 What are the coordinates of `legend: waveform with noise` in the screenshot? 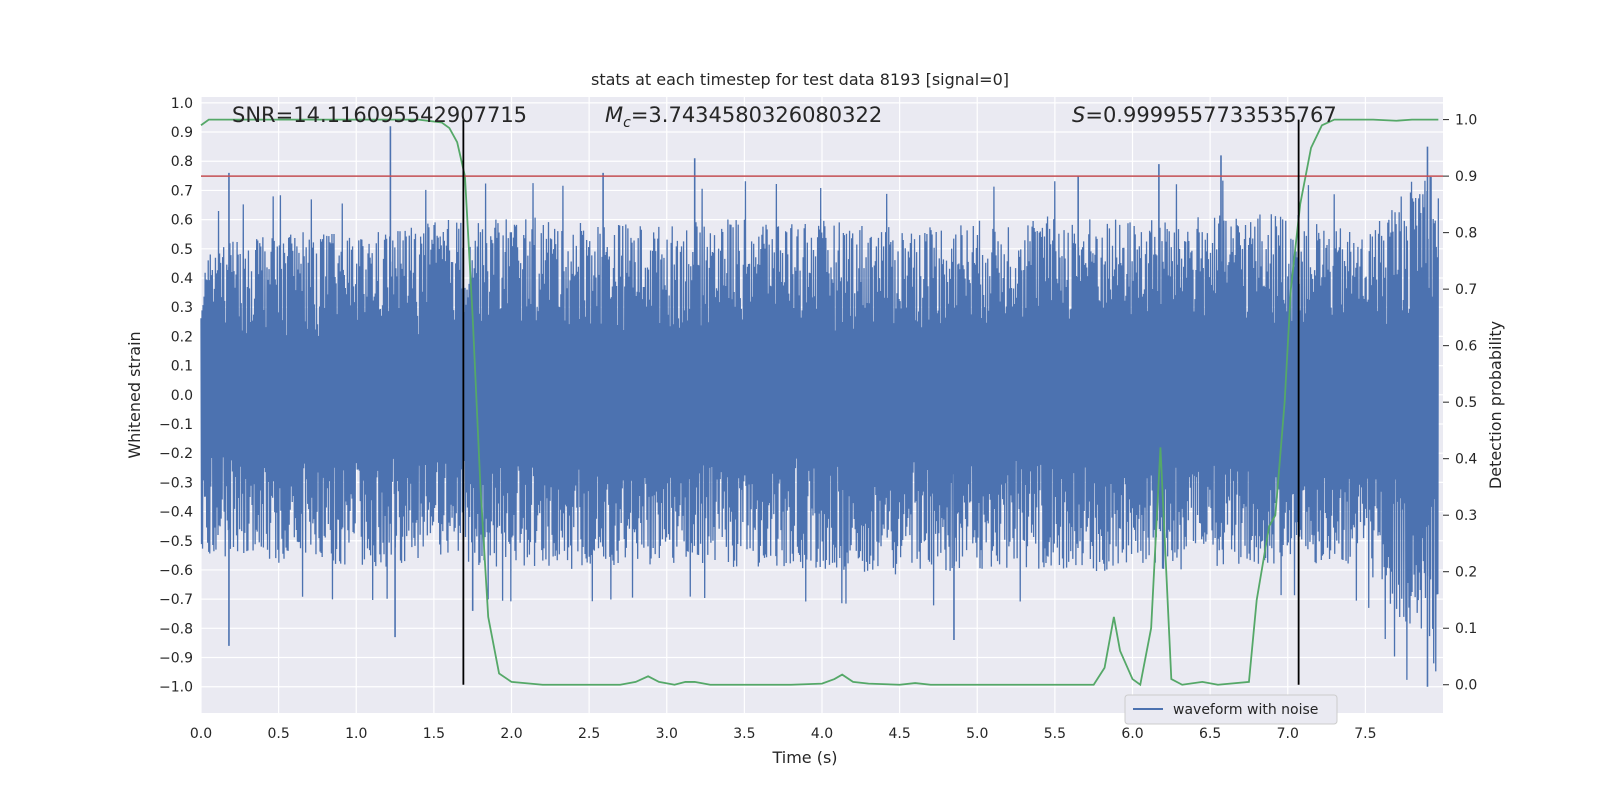 It's located at (1231, 709).